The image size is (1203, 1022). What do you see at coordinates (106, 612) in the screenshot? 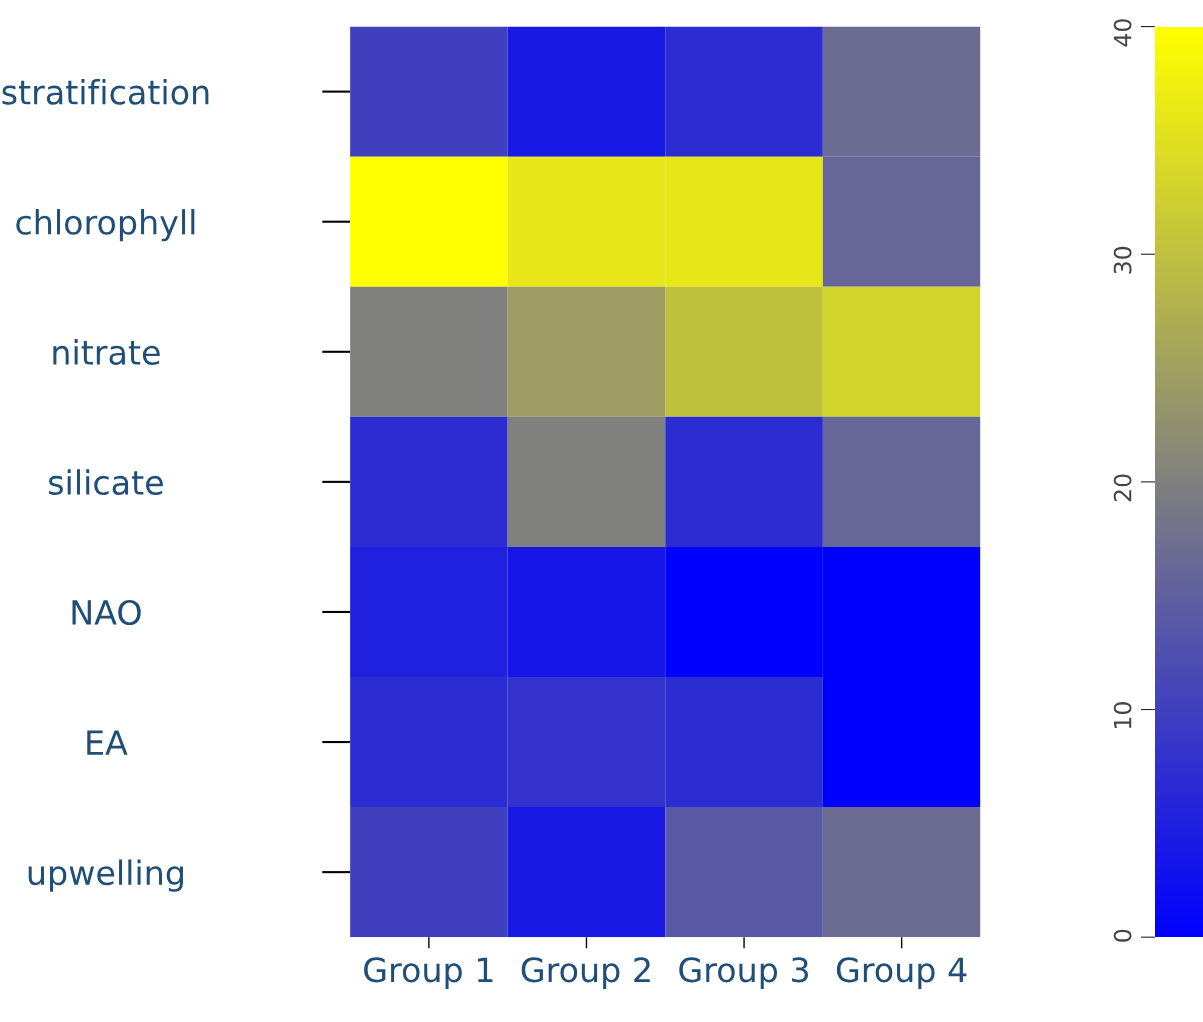
I see `y-tick-label: NAO` at bounding box center [106, 612].